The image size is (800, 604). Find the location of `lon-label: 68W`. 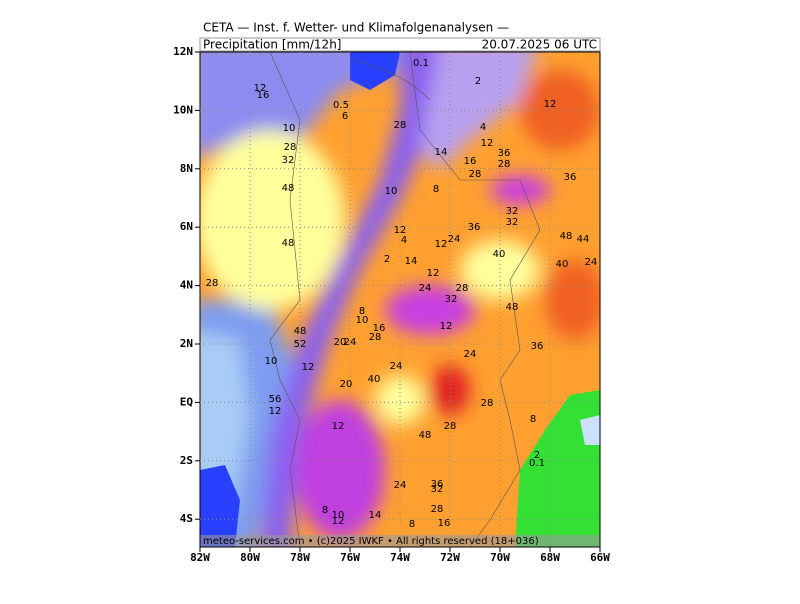

lon-label: 68W is located at coordinates (550, 557).